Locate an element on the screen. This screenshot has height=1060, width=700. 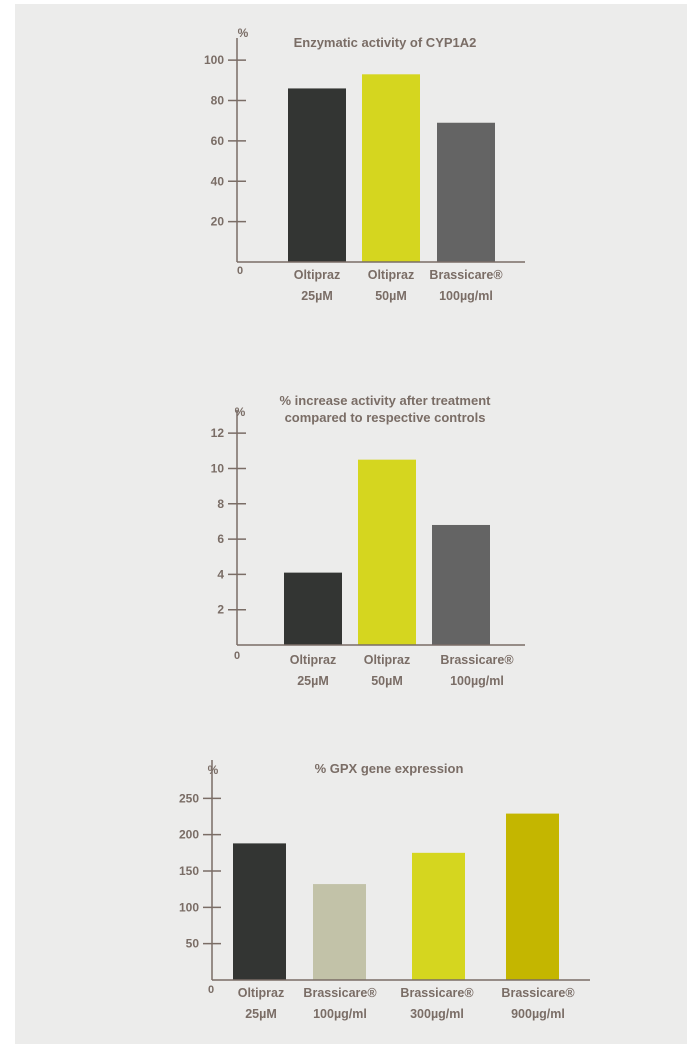
y-tick-label: 12 is located at coordinates (218, 433).